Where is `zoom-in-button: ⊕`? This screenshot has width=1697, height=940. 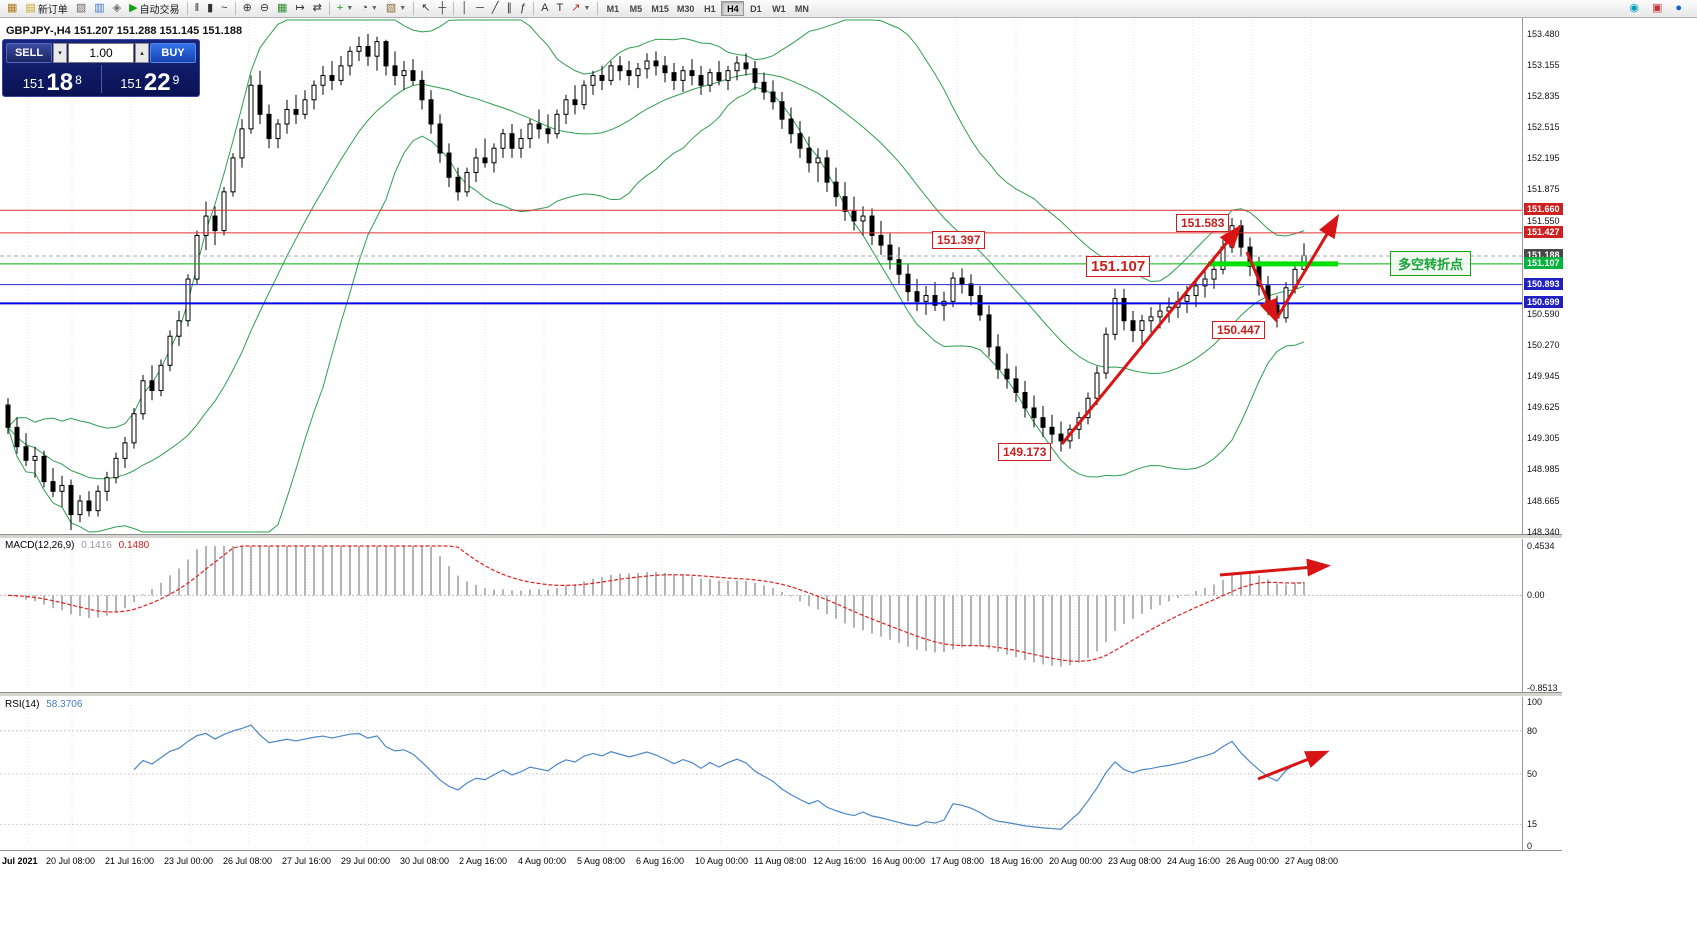 zoom-in-button: ⊕ is located at coordinates (247, 9).